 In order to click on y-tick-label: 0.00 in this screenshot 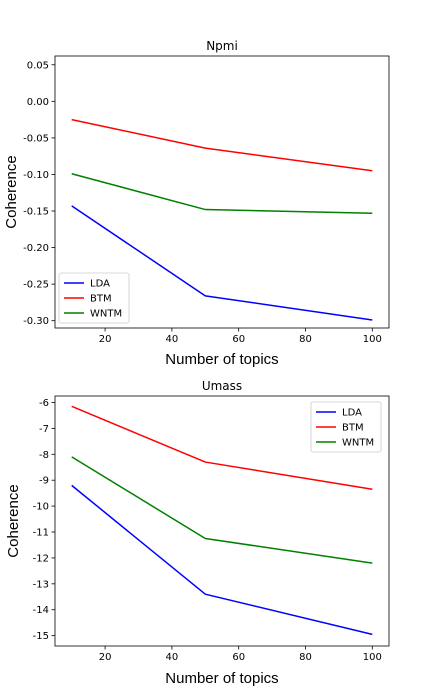, I will do `click(38, 102)`.